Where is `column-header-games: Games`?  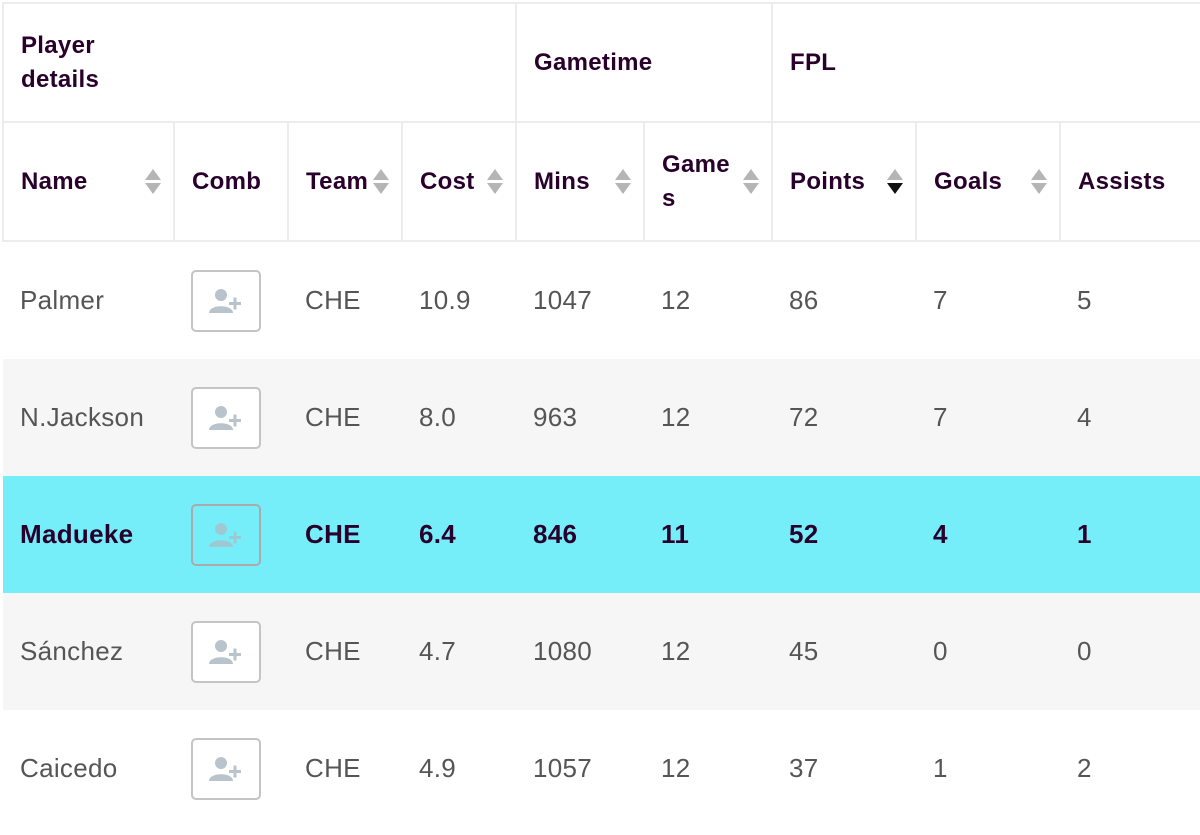
column-header-games: Games is located at coordinates (708, 181).